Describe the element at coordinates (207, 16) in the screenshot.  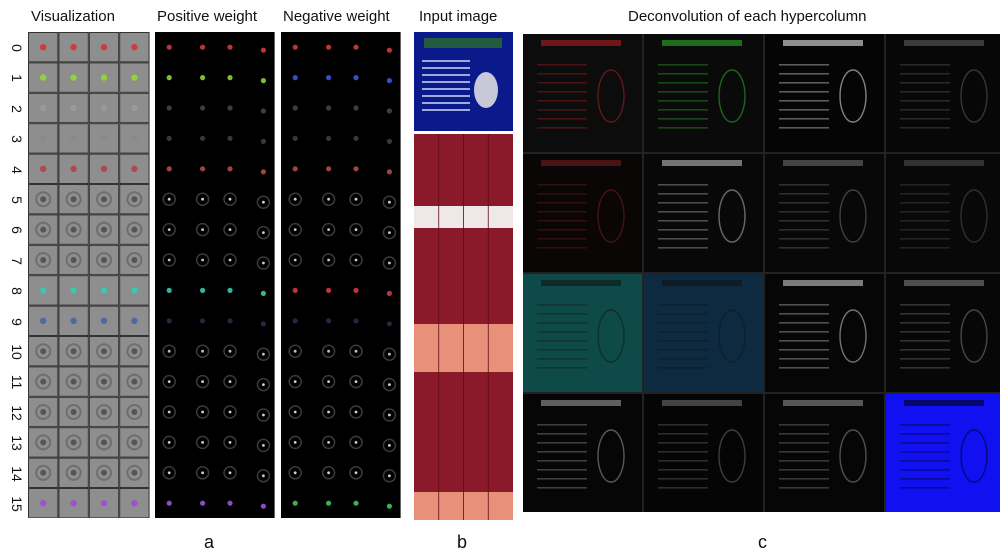
I see `positive-weight-header: Positive weight` at that location.